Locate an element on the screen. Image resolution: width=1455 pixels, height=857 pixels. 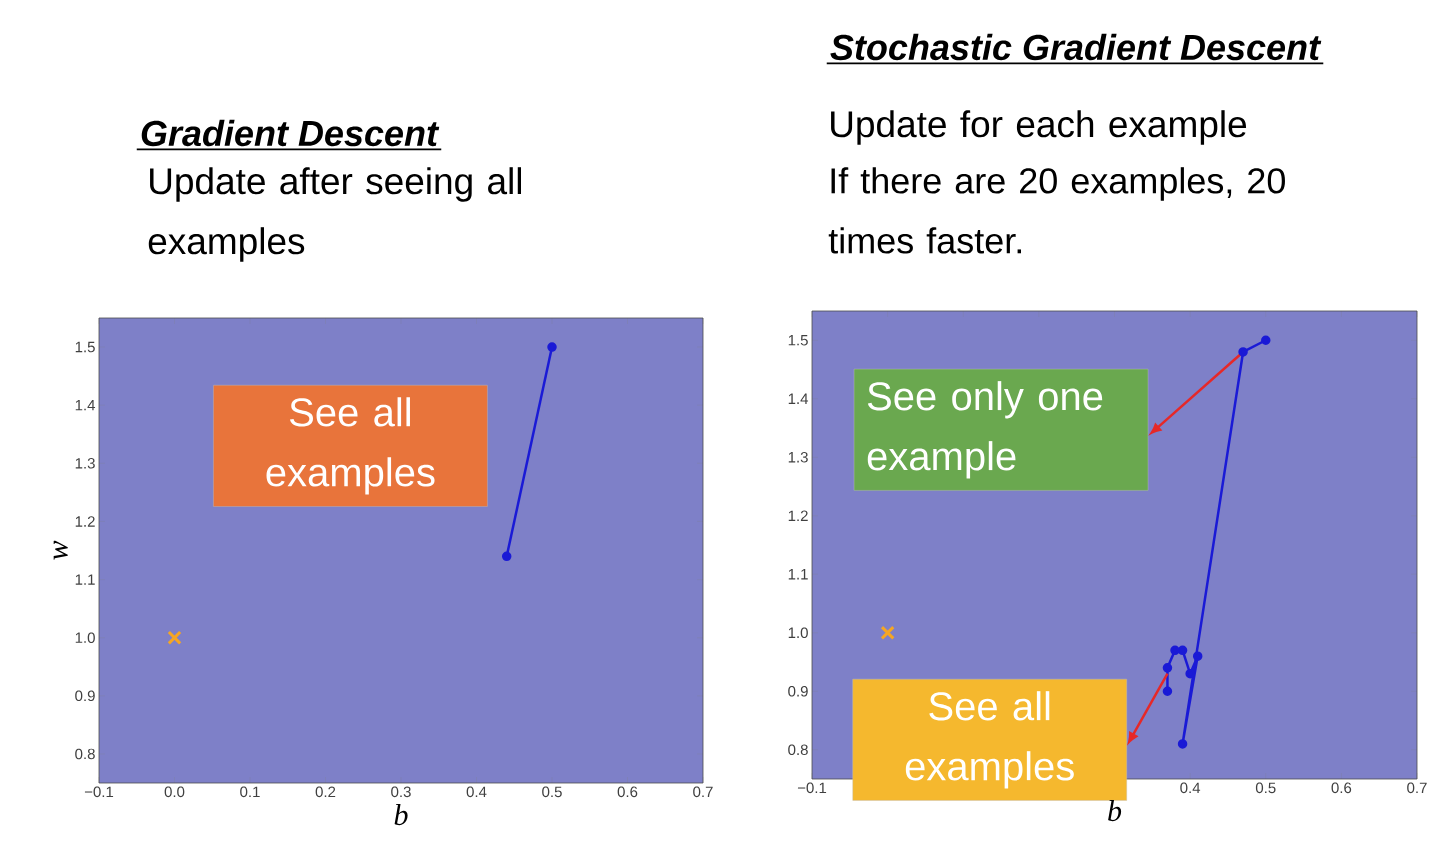
chart-subtitle: Update after seeing all examples is located at coordinates (335, 214).